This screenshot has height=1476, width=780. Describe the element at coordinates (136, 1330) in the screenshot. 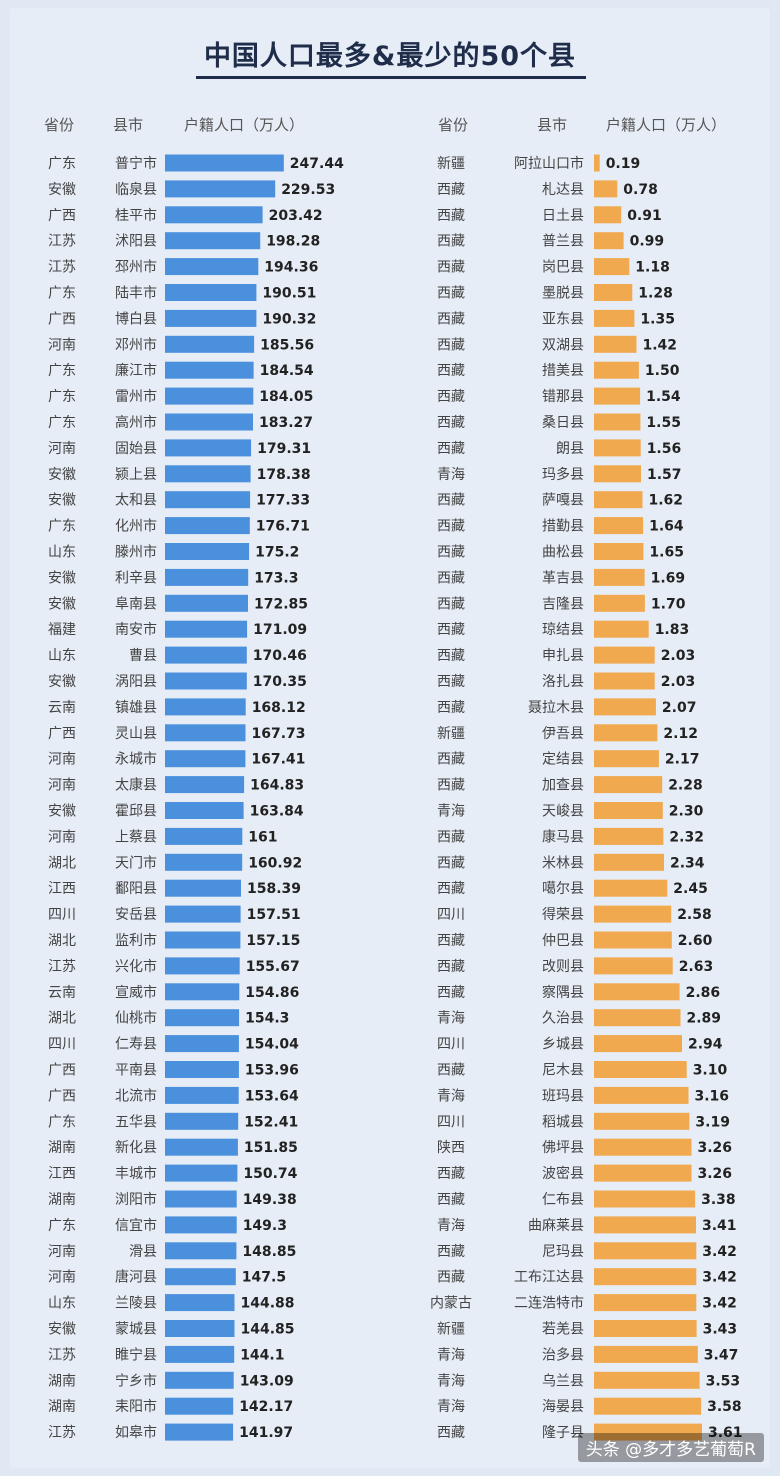

I see `left-county-label: 蒙城县` at that location.